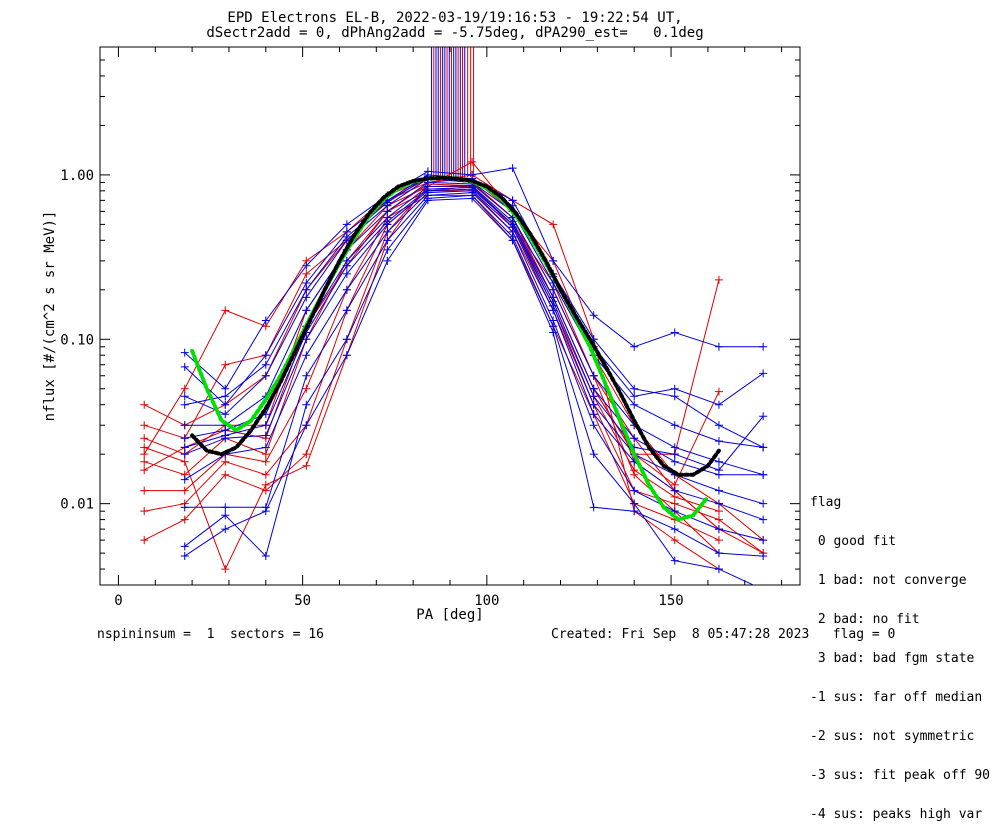 This screenshot has width=1000, height=834. Describe the element at coordinates (670, 601) in the screenshot. I see `x-tick-label: 150` at that location.